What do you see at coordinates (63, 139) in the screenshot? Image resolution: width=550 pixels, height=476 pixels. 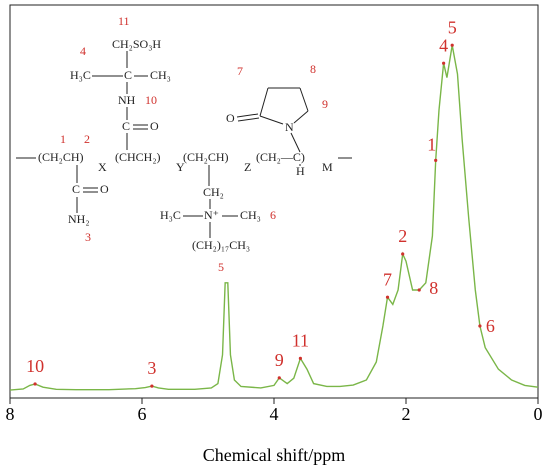 I see `structure-label: 1` at bounding box center [63, 139].